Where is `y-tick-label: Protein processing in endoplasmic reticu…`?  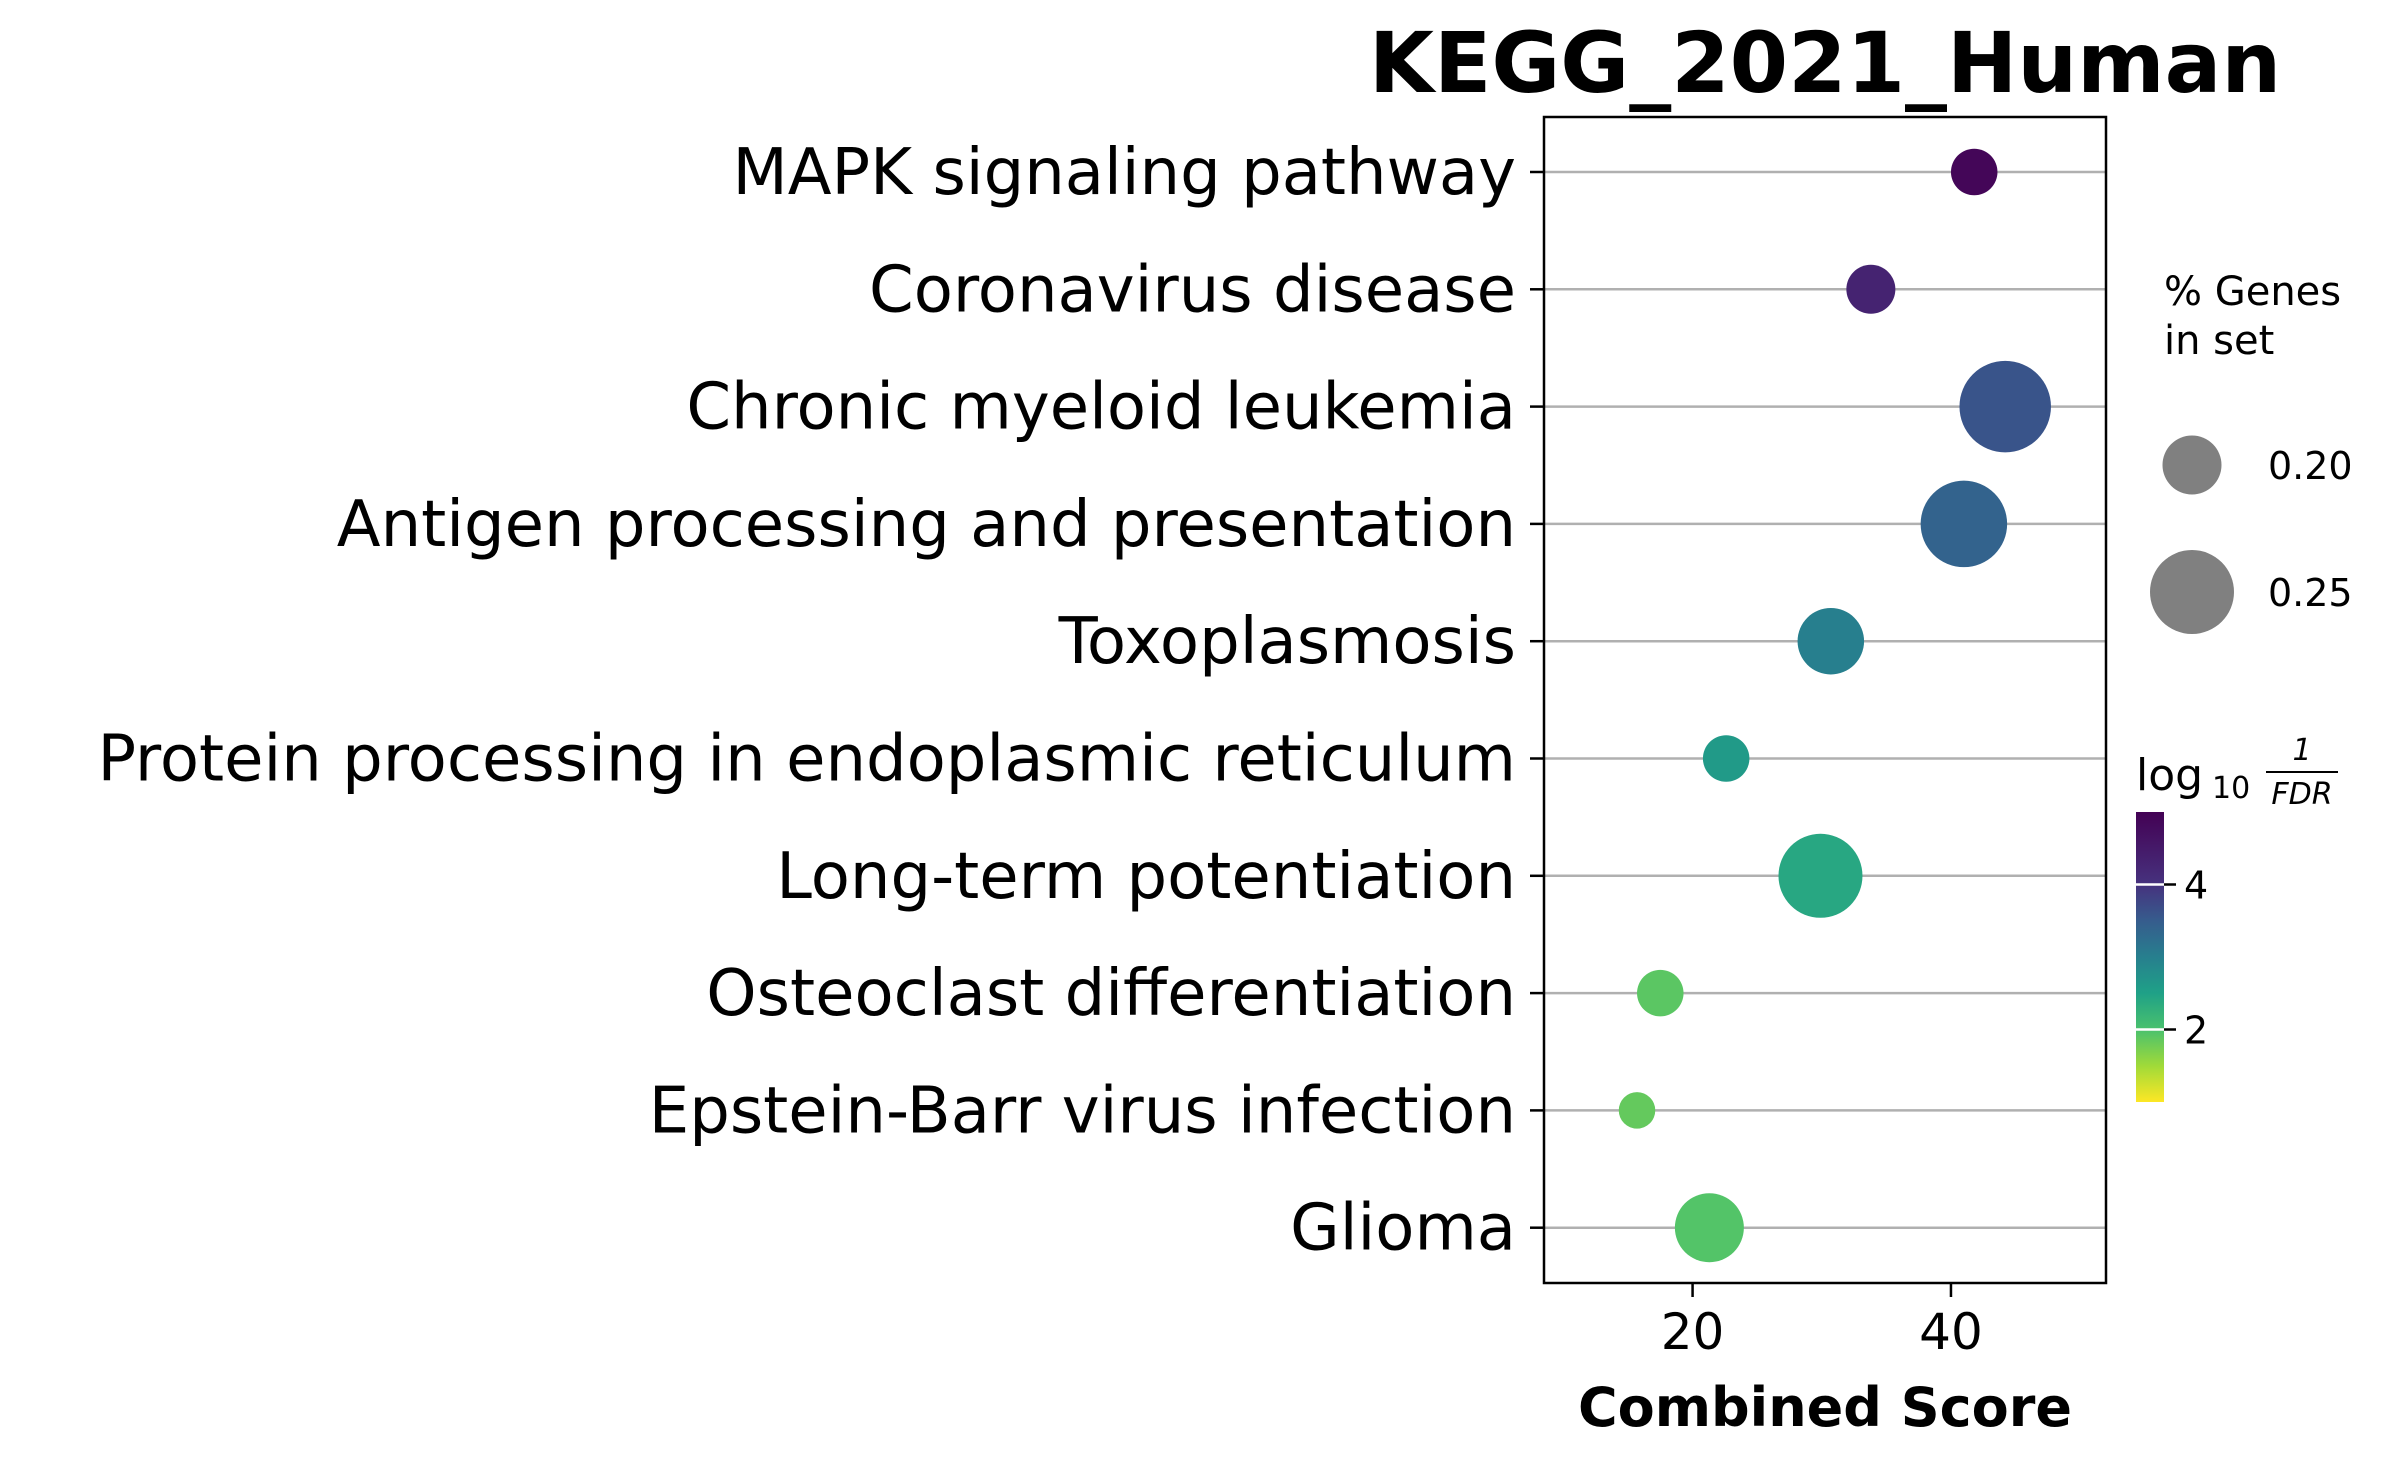
y-tick-label: Protein processing in endoplasmic reticu… is located at coordinates (806, 760).